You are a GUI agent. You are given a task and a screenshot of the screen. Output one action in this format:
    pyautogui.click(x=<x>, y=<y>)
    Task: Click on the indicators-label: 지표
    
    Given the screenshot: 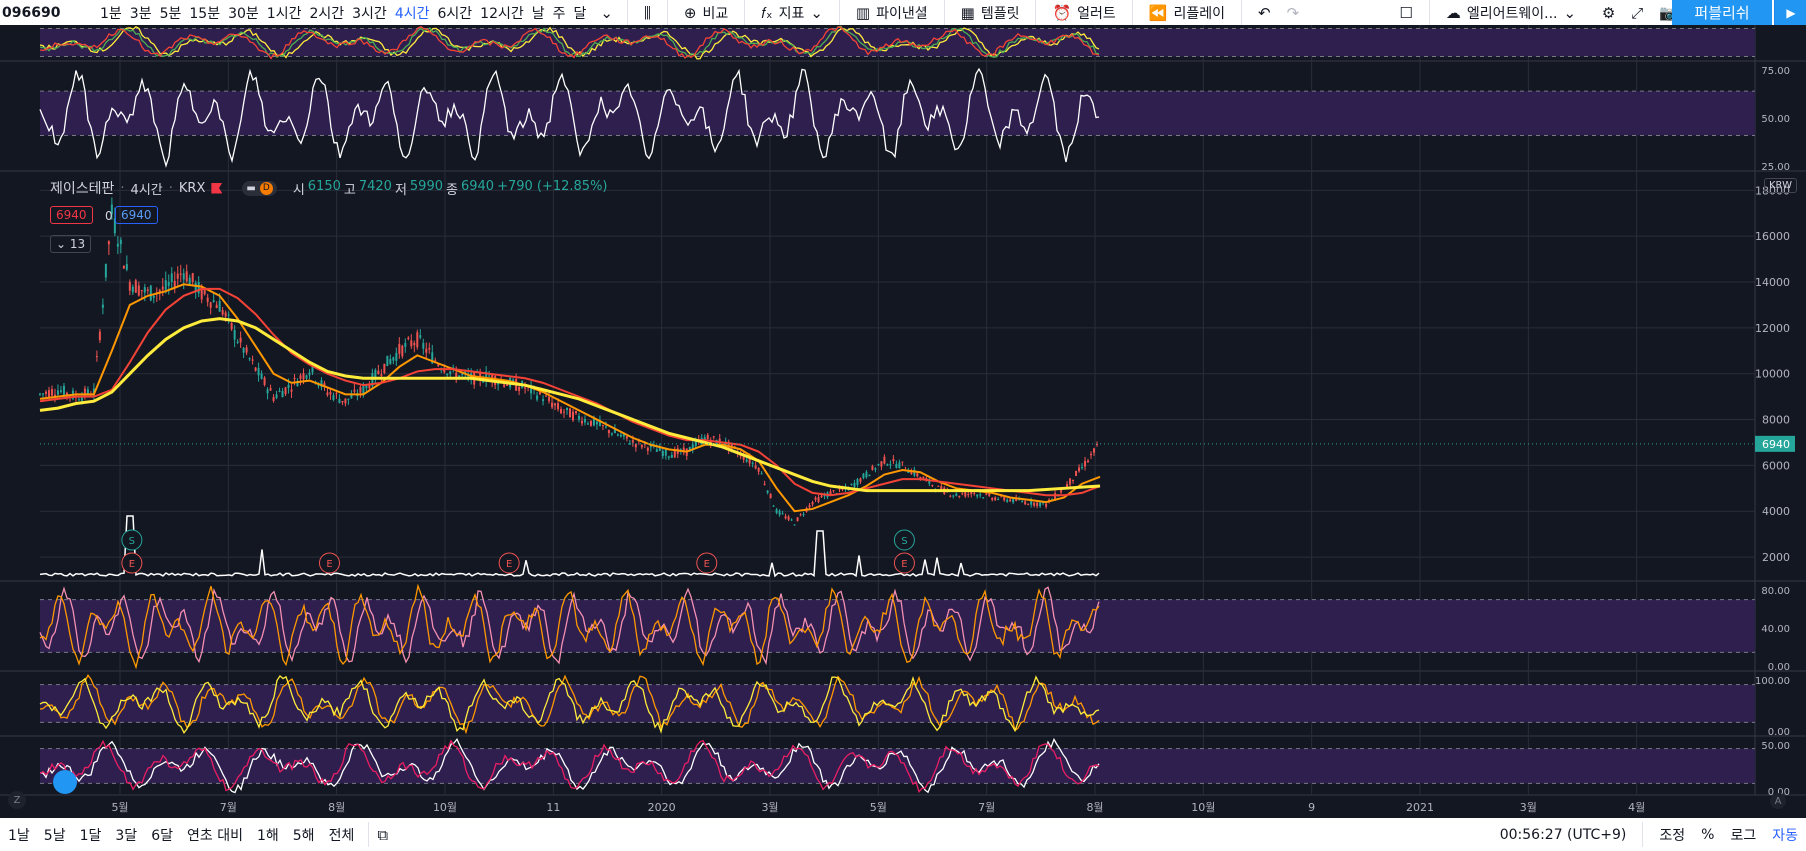 What is the action you would take?
    pyautogui.click(x=791, y=13)
    